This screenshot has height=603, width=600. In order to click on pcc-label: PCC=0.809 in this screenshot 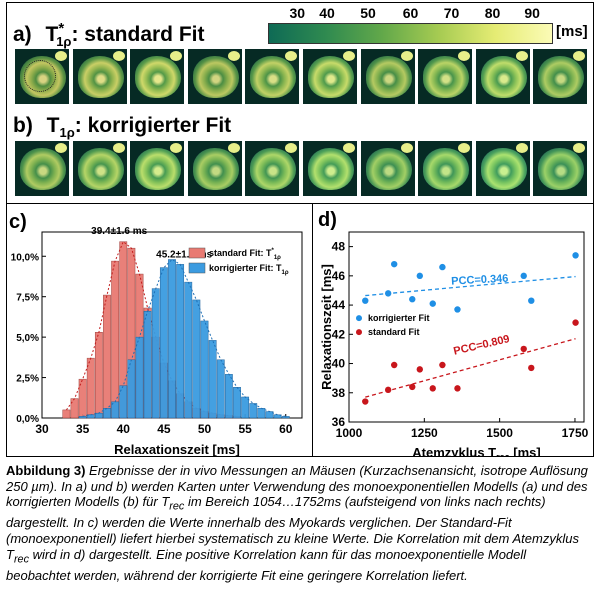, I will do `click(481, 345)`.